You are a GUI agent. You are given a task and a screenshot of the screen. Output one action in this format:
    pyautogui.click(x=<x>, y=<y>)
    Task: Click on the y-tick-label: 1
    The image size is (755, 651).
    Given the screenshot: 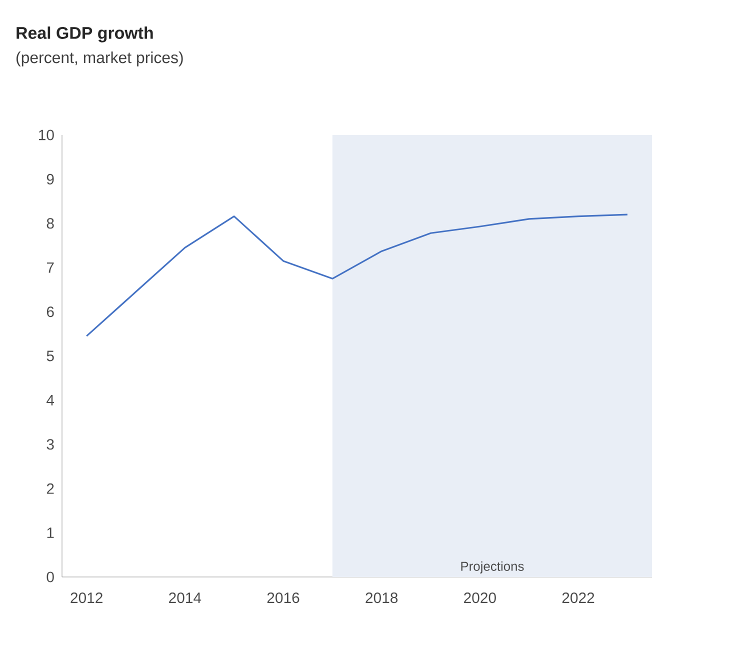 What is the action you would take?
    pyautogui.click(x=50, y=533)
    